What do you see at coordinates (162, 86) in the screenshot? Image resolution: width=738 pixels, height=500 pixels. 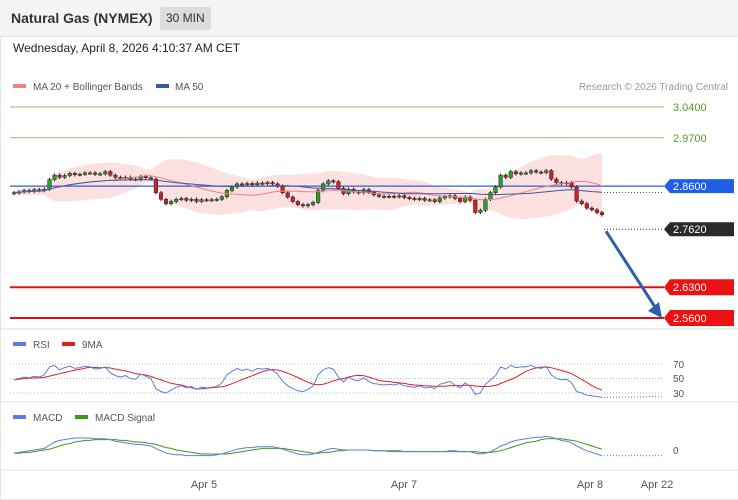 I see `ma50-legend-swatch` at bounding box center [162, 86].